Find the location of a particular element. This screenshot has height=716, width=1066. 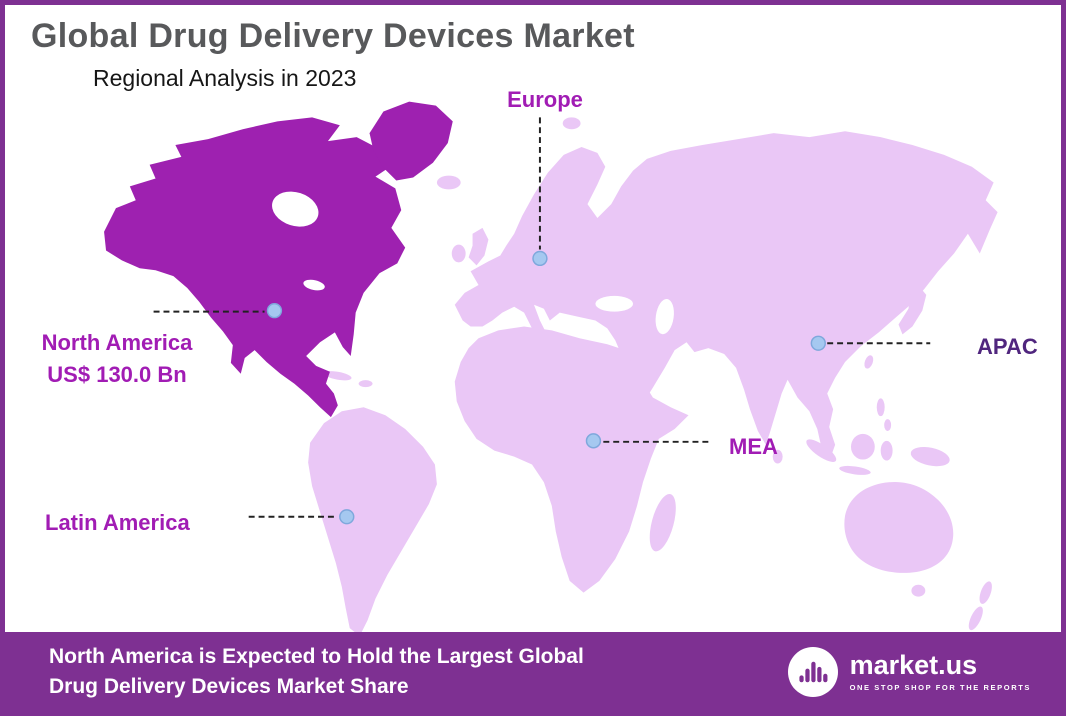

philippines-south-island is located at coordinates (888, 425).